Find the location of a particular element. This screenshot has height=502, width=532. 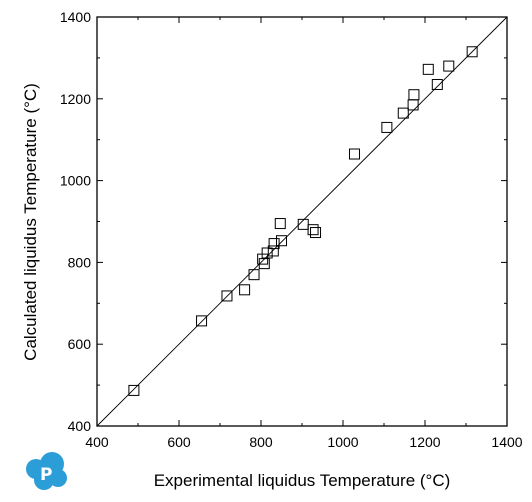

x-tick-label: 1200 is located at coordinates (424, 442).